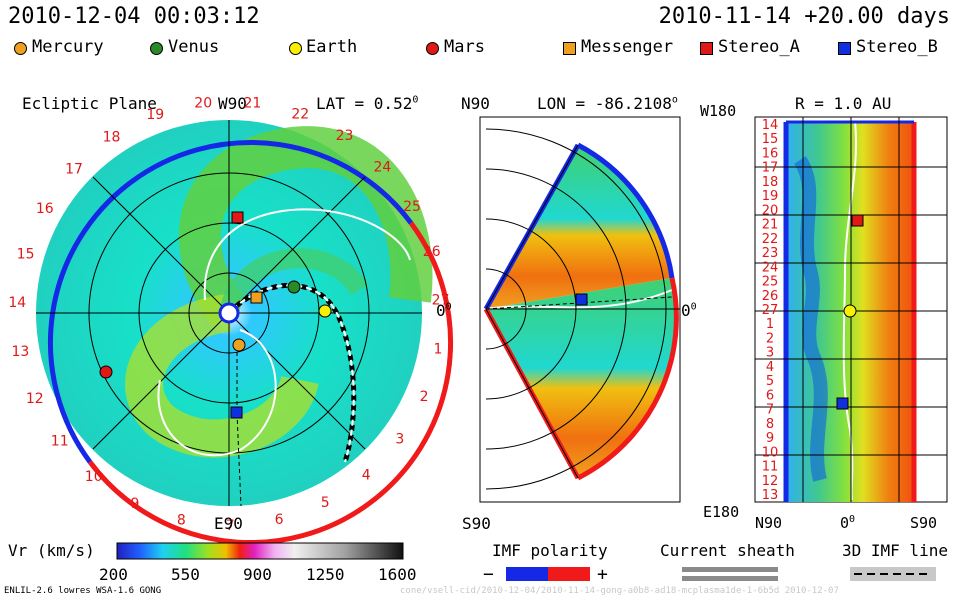  Describe the element at coordinates (89, 103) in the screenshot. I see `ecliptic-title: Ecliptic Plane` at that location.